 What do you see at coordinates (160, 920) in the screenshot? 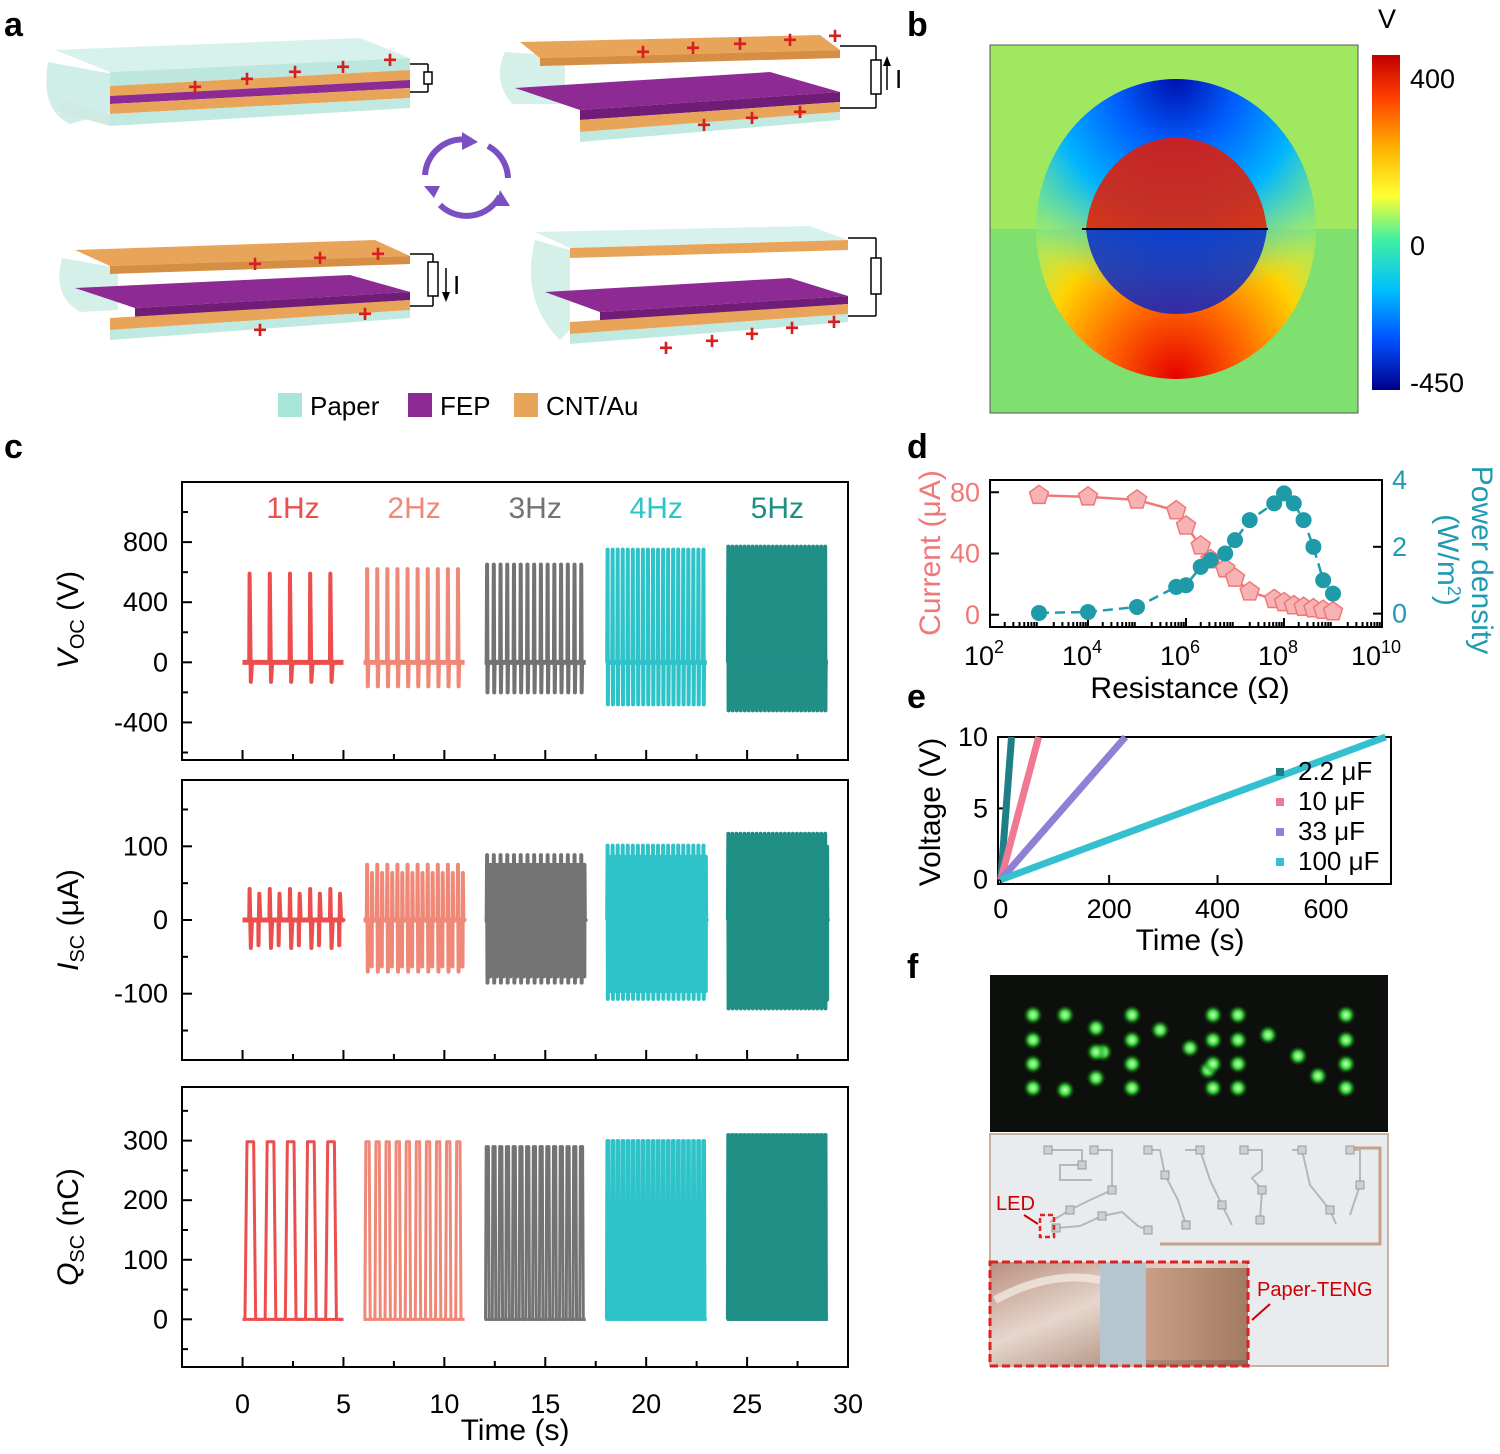
I see `y-tick-label: 0` at bounding box center [160, 920].